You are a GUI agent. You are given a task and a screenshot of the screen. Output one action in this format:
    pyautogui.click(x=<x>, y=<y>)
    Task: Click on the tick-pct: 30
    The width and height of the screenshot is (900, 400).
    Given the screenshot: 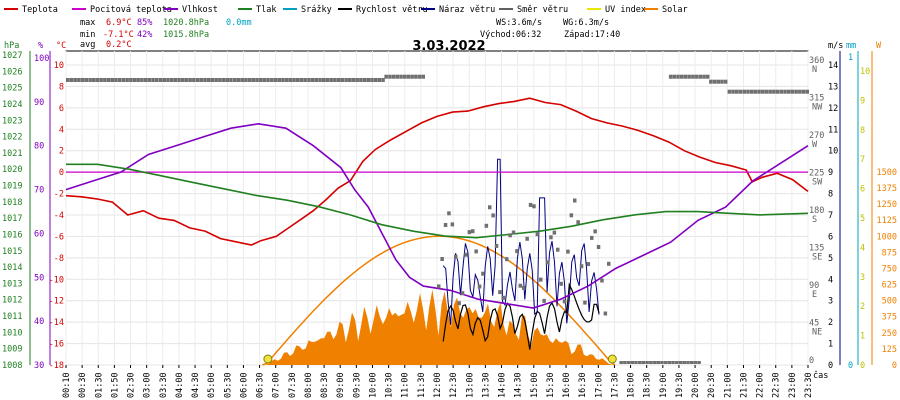 What is the action you would take?
    pyautogui.click(x=39, y=366)
    